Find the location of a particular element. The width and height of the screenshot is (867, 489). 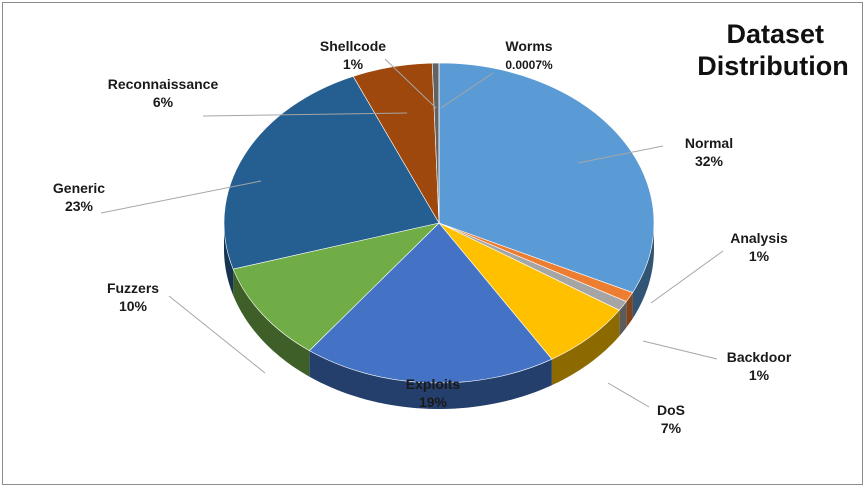

label-name-reconnaissance: Reconnaissance is located at coordinates (163, 84).